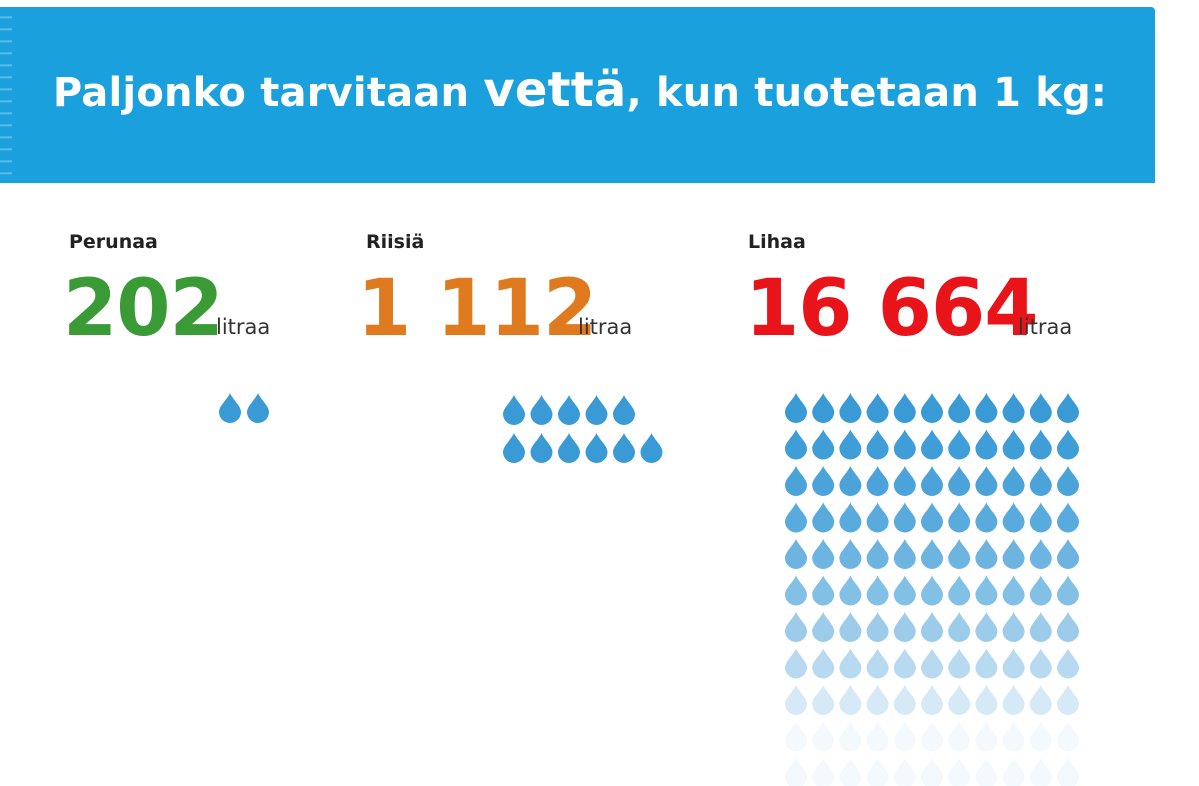  Describe the element at coordinates (605, 327) in the screenshot. I see `unit-riisia: litraa` at that location.